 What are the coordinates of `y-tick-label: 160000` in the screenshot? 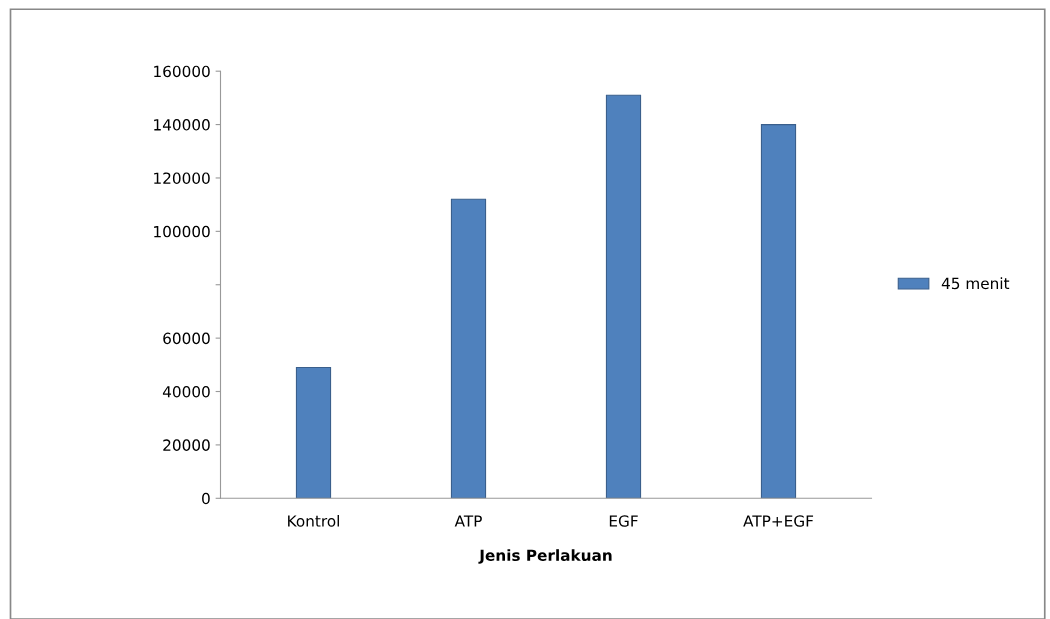 It's located at (182, 71).